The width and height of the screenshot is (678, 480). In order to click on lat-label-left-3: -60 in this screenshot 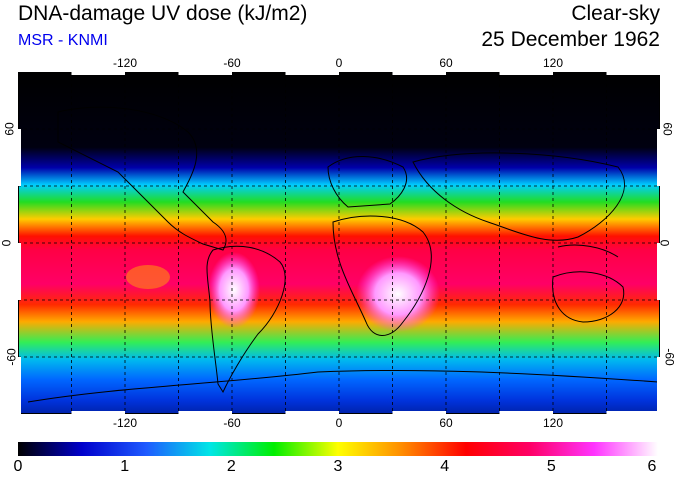, I will do `click(11, 357)`.